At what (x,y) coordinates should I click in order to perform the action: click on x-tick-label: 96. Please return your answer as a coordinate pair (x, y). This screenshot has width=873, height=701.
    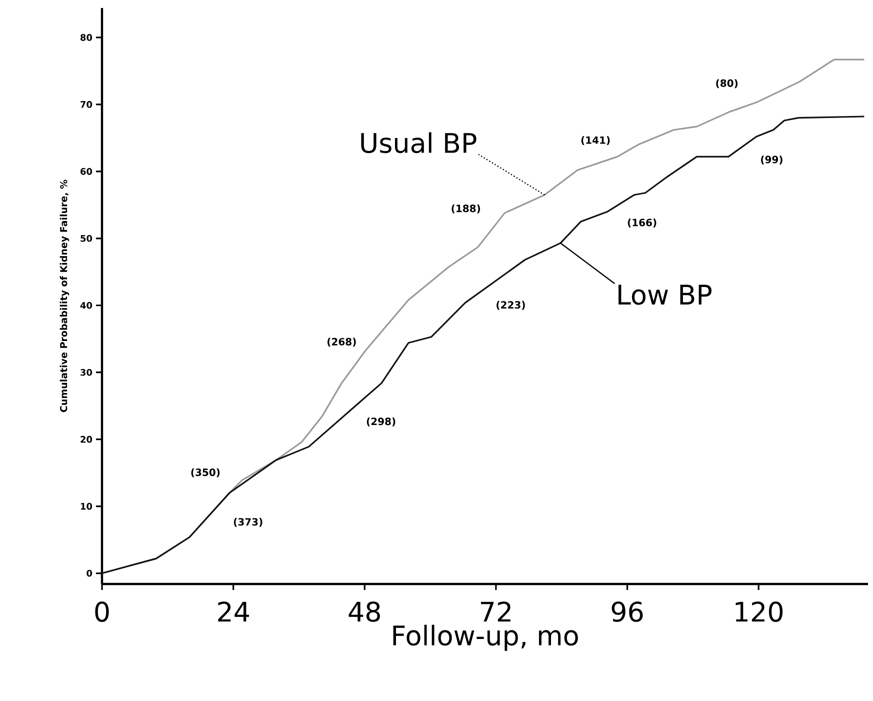
    Looking at the image, I should click on (627, 612).